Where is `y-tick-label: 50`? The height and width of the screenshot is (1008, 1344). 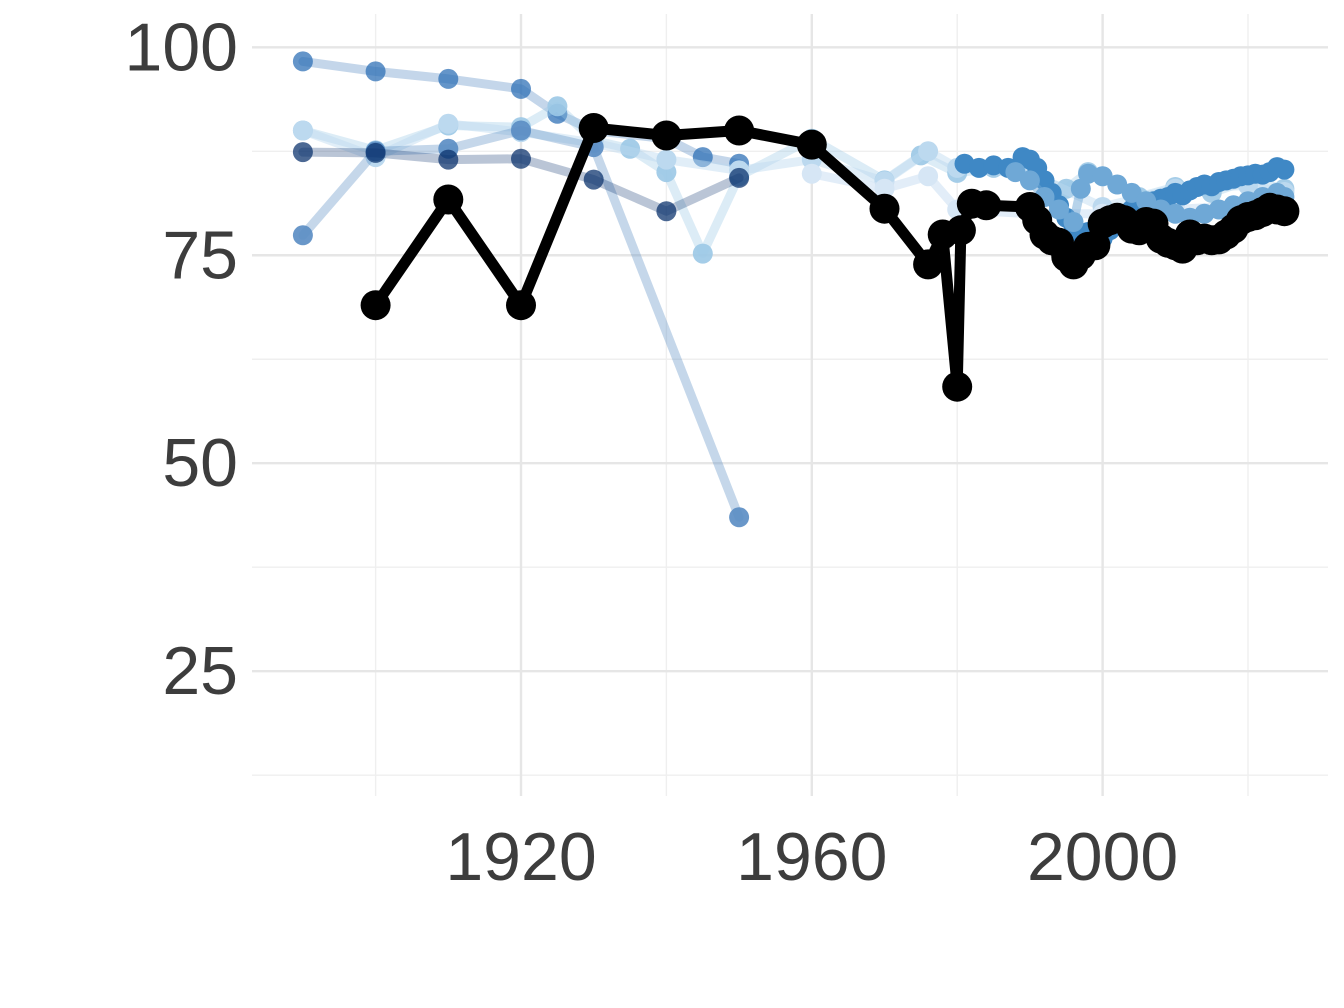 y-tick-label: 50 is located at coordinates (200, 463).